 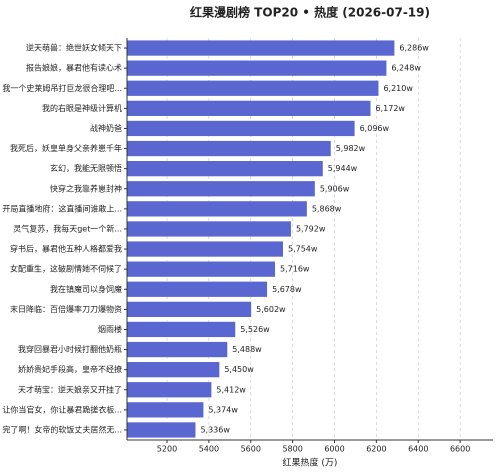 I want to click on value-label: 6,172w, so click(x=391, y=108).